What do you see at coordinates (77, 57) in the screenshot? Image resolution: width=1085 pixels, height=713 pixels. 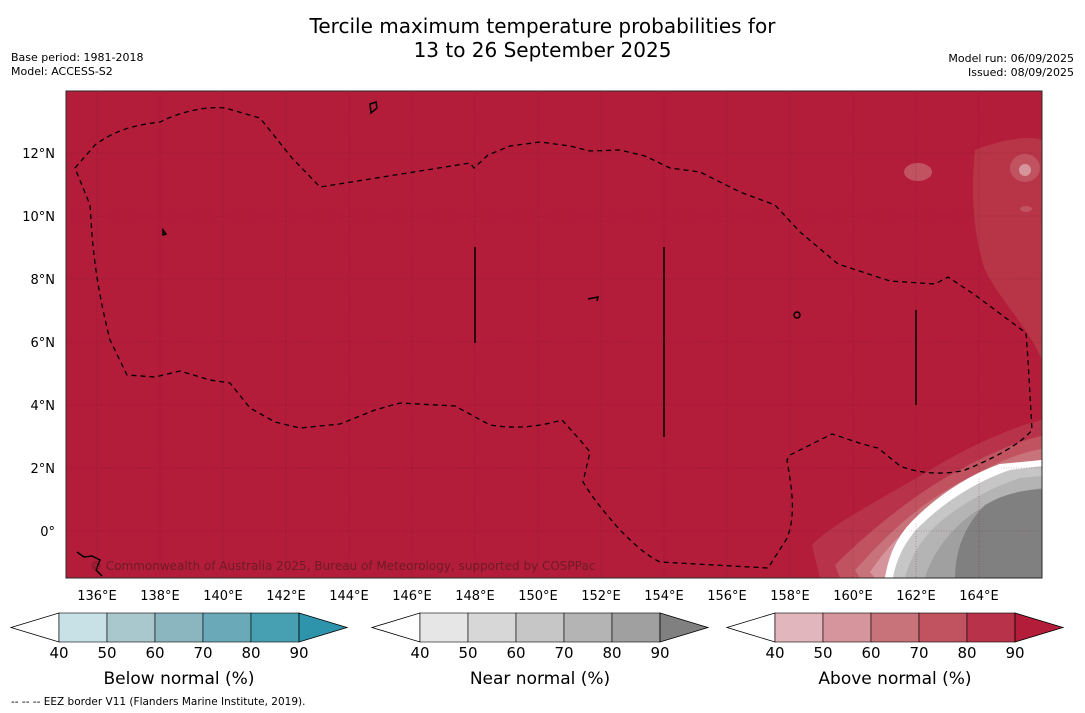 I see `base-period: Base period: 1981-2018` at bounding box center [77, 57].